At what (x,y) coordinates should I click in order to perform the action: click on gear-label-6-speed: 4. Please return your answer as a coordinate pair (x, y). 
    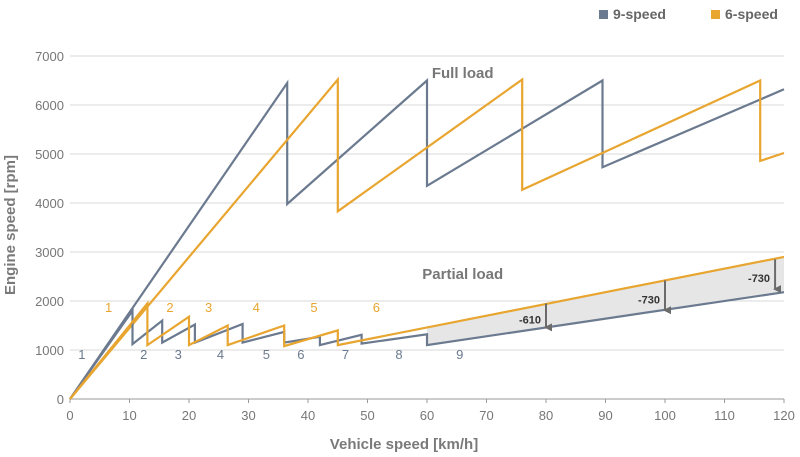
    Looking at the image, I should click on (256, 307).